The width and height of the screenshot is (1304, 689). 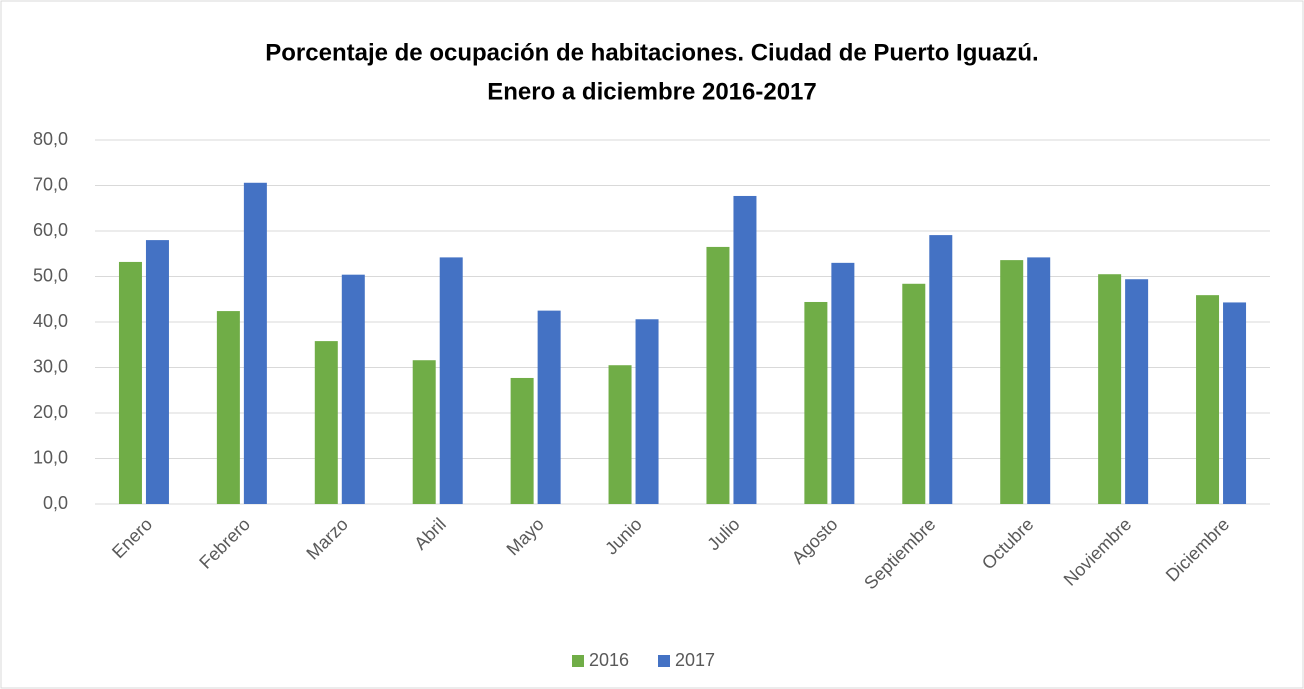 What do you see at coordinates (50, 412) in the screenshot?
I see `y-tick-label: 20,0` at bounding box center [50, 412].